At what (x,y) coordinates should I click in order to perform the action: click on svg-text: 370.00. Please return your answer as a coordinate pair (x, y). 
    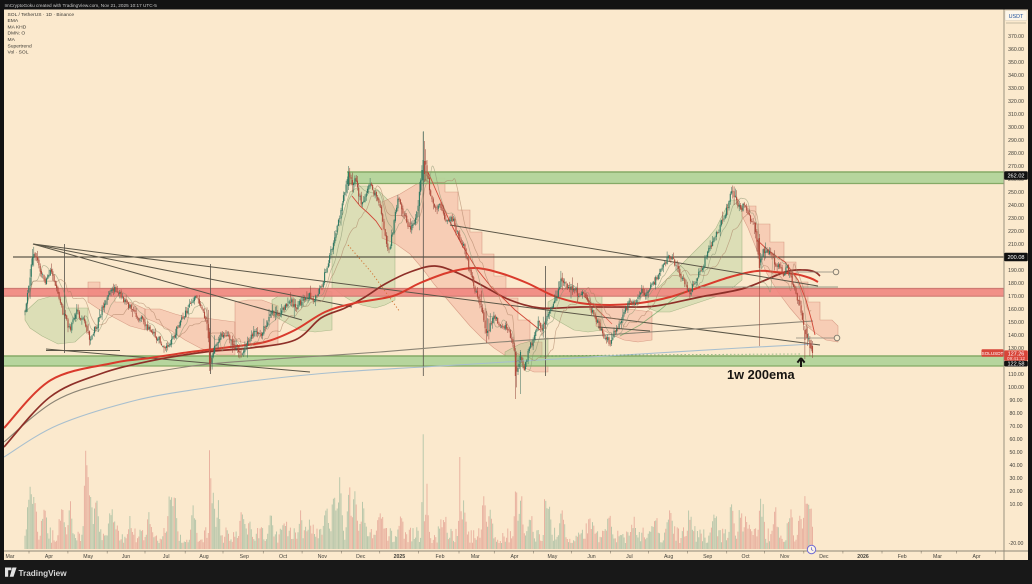
    Looking at the image, I should click on (1016, 37).